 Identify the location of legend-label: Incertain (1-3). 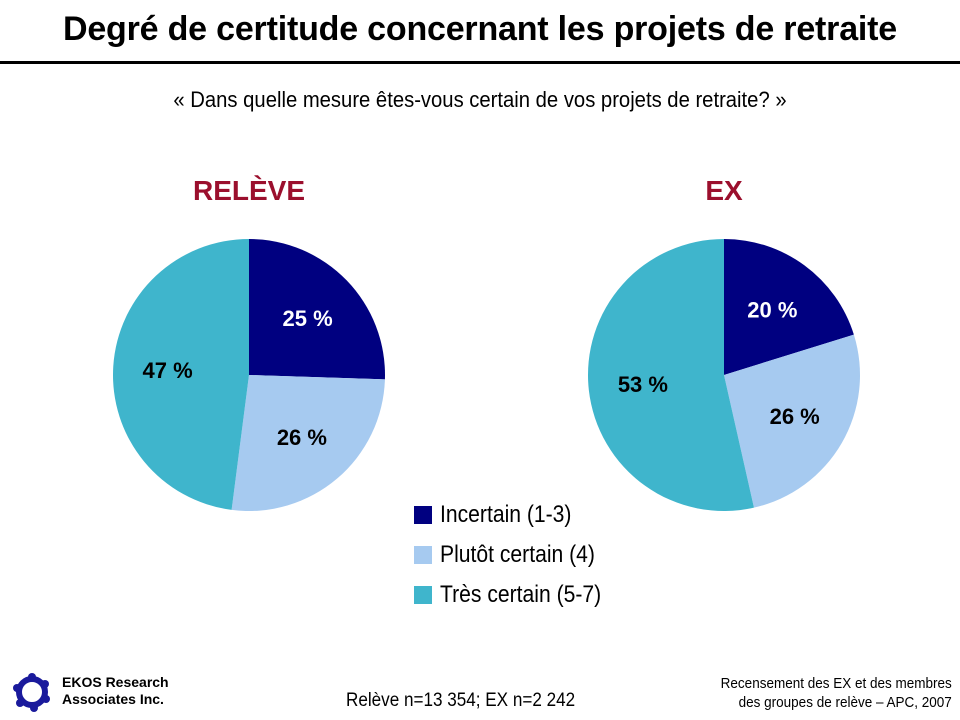
(506, 514).